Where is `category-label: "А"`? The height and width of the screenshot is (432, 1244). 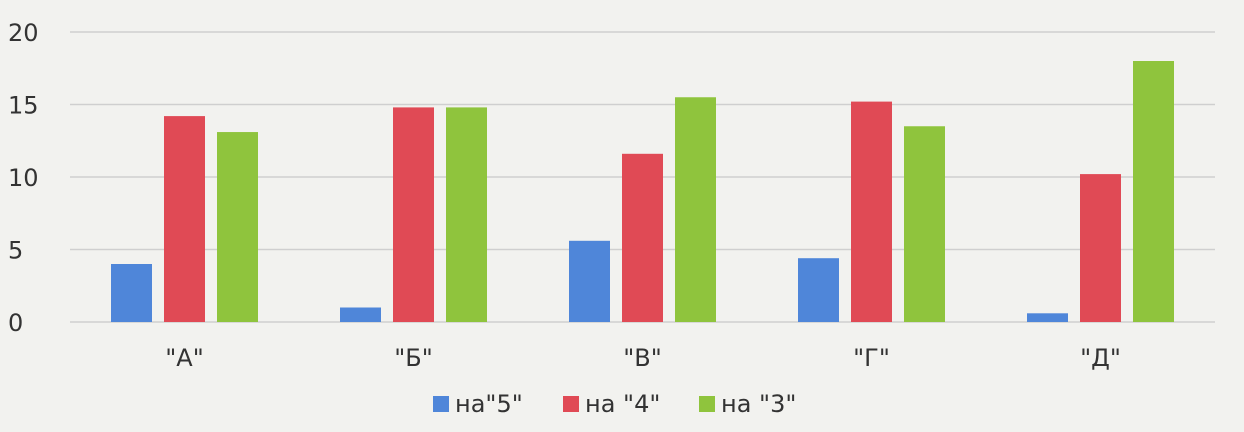
category-label: "А" is located at coordinates (184, 358).